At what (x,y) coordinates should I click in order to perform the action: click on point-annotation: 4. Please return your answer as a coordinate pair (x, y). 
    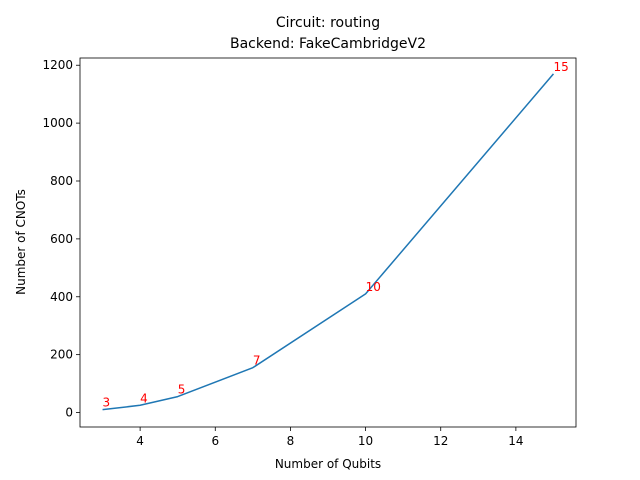
    Looking at the image, I should click on (144, 398).